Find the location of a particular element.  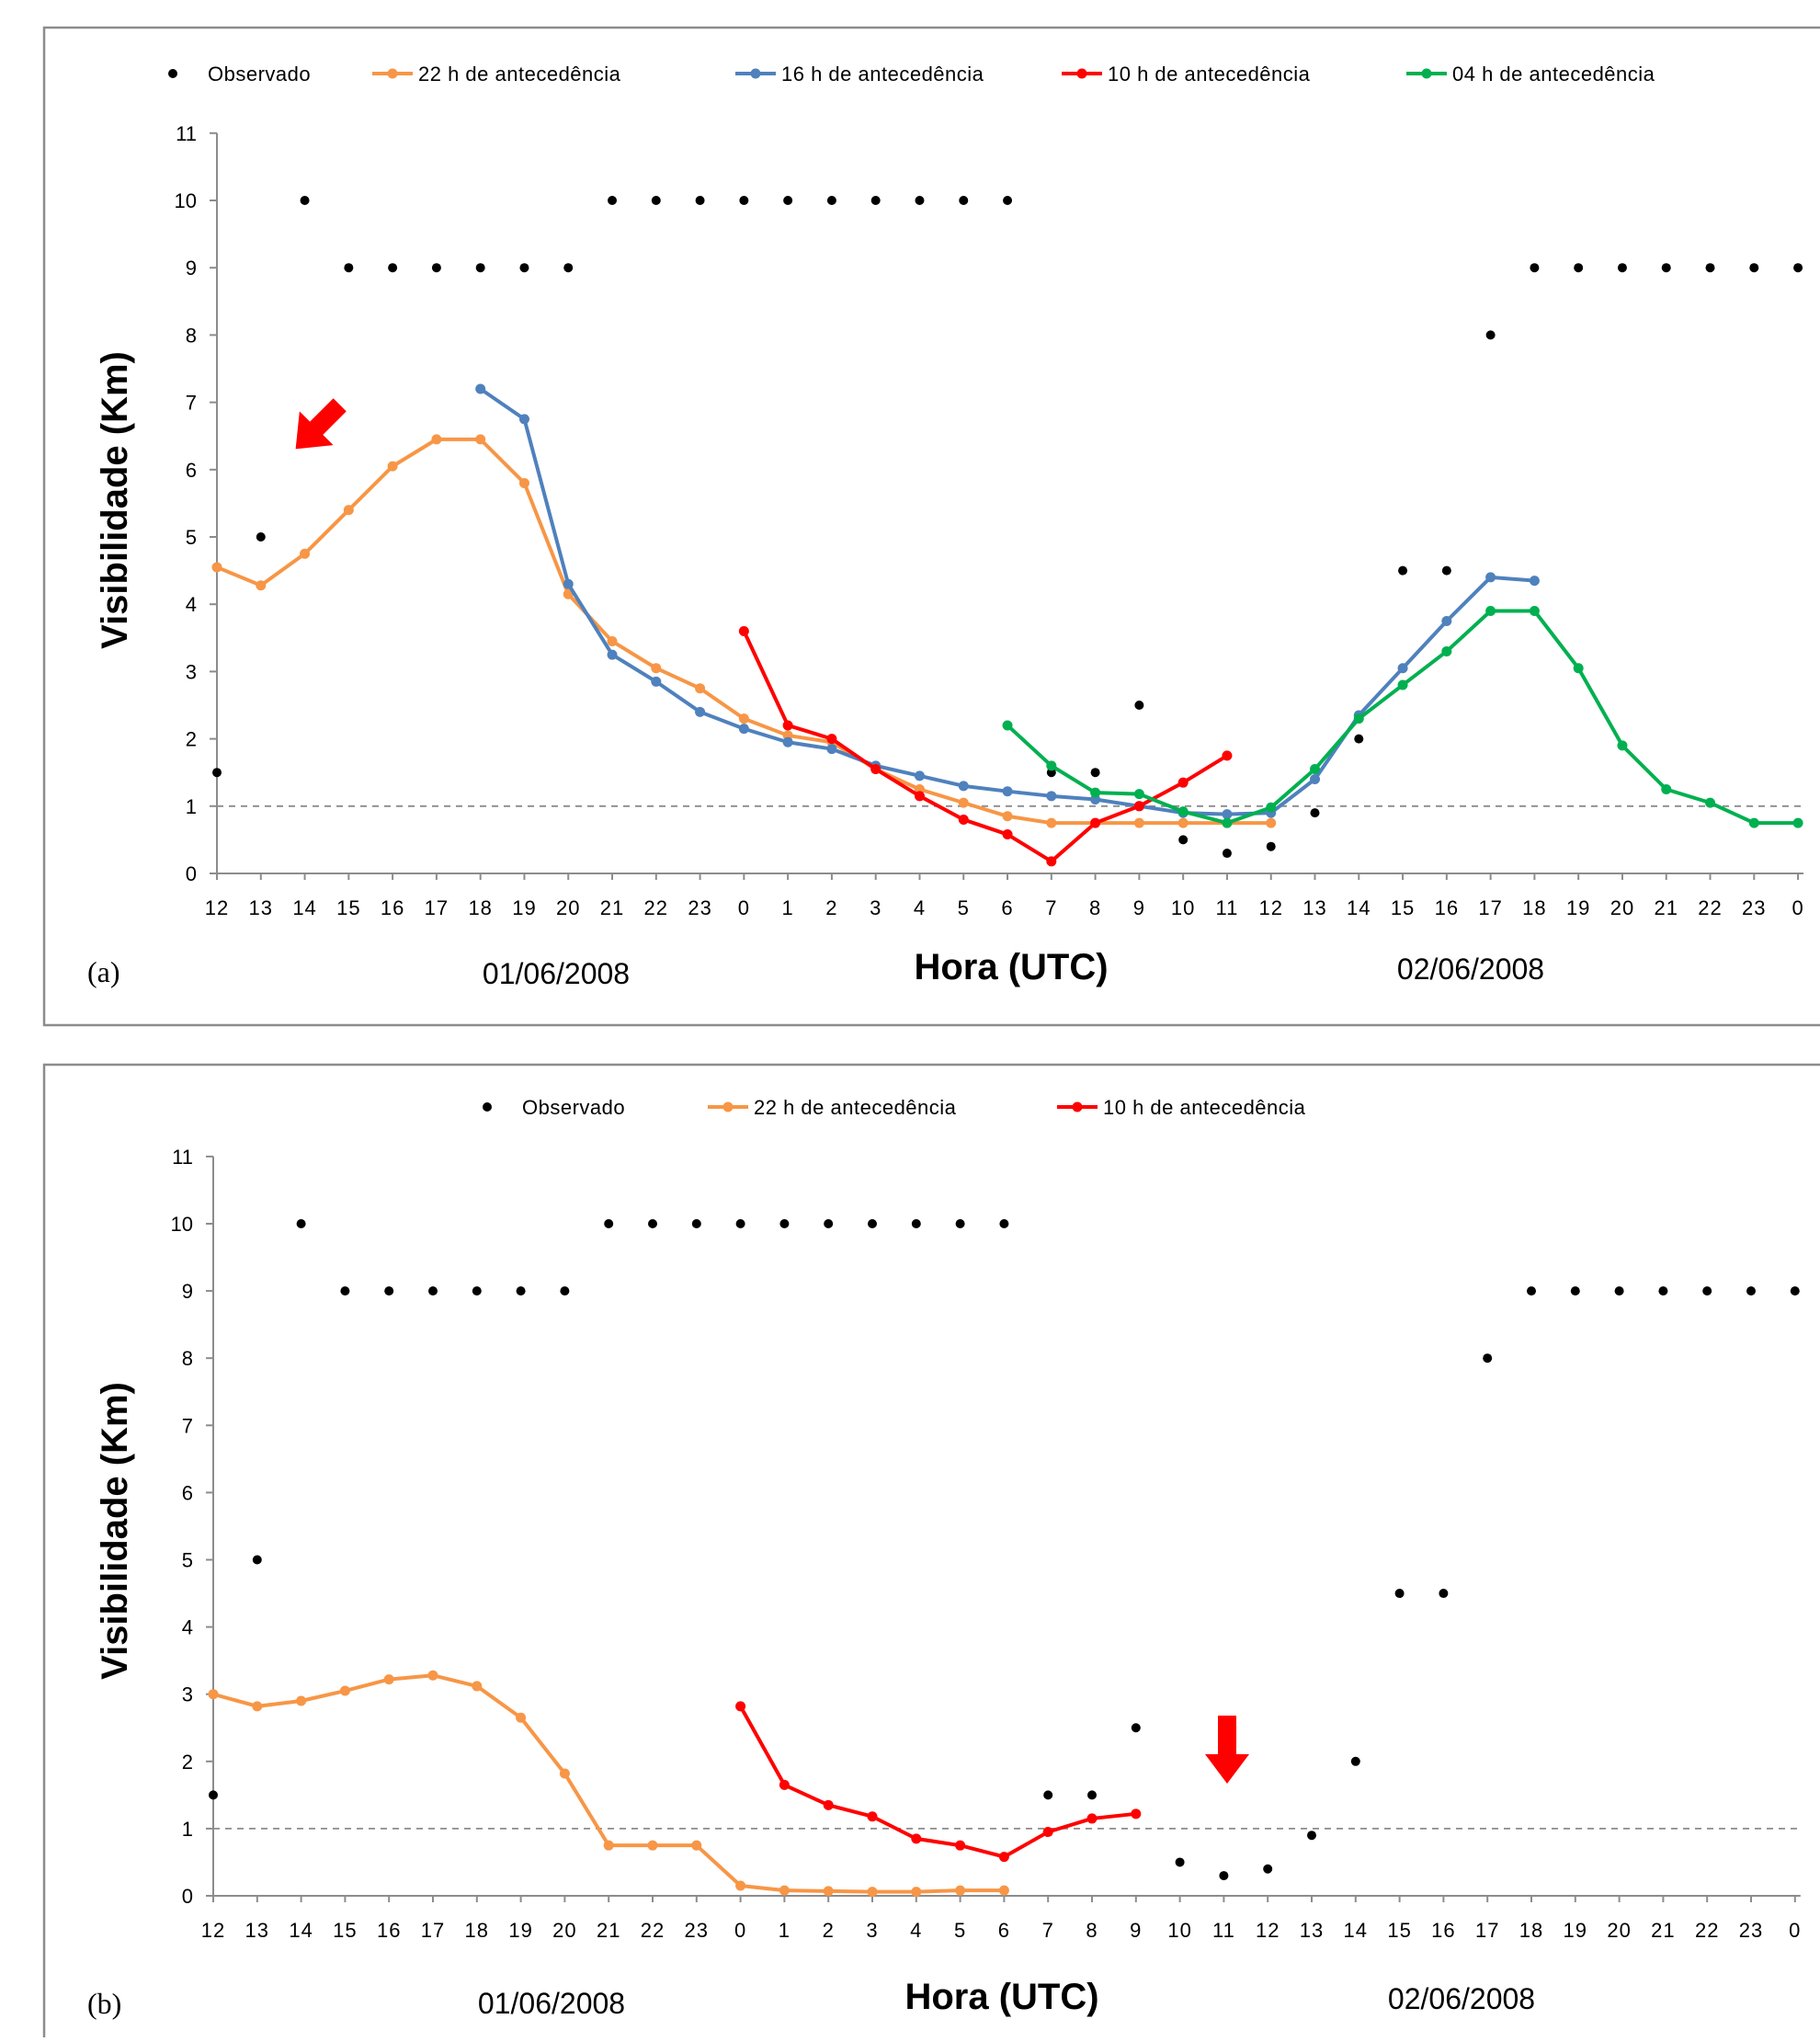

panel-b-x-tick-label: 18 is located at coordinates (477, 1930).